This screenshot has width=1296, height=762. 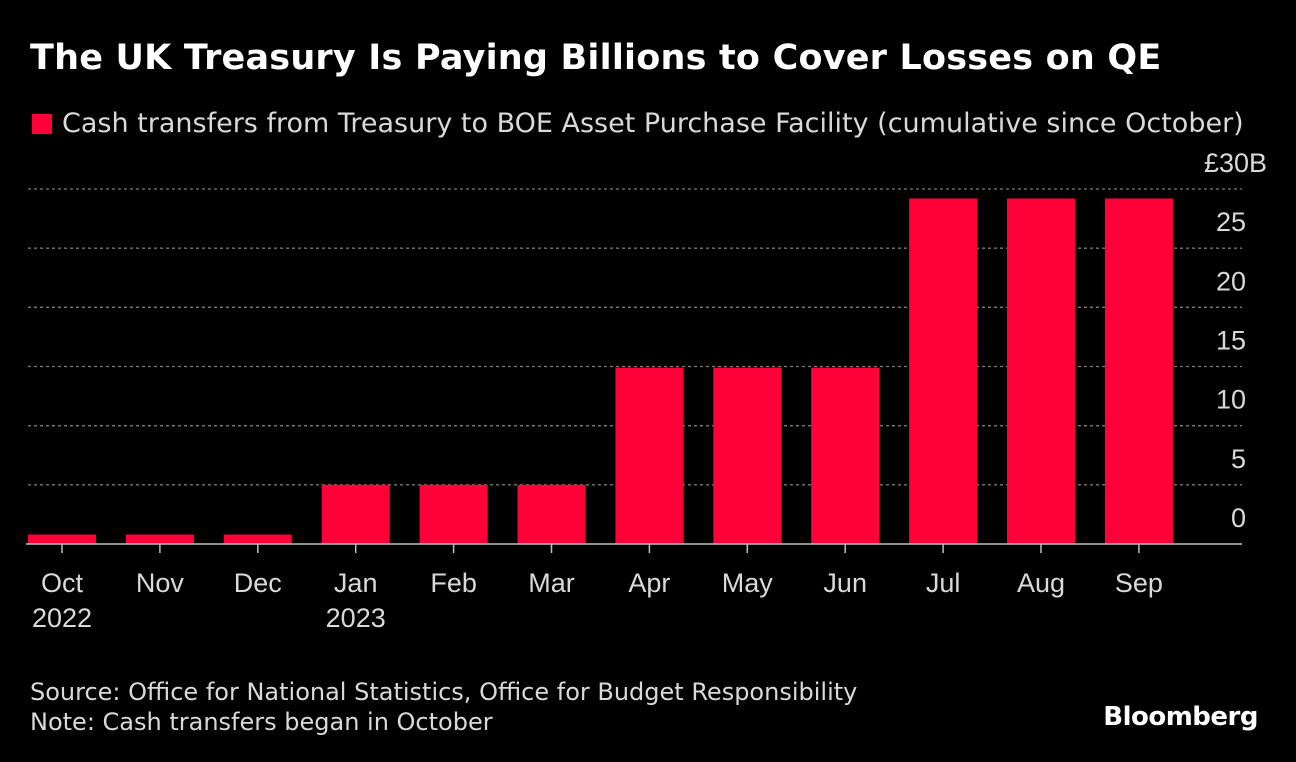 What do you see at coordinates (551, 514) in the screenshot?
I see `bar-mar` at bounding box center [551, 514].